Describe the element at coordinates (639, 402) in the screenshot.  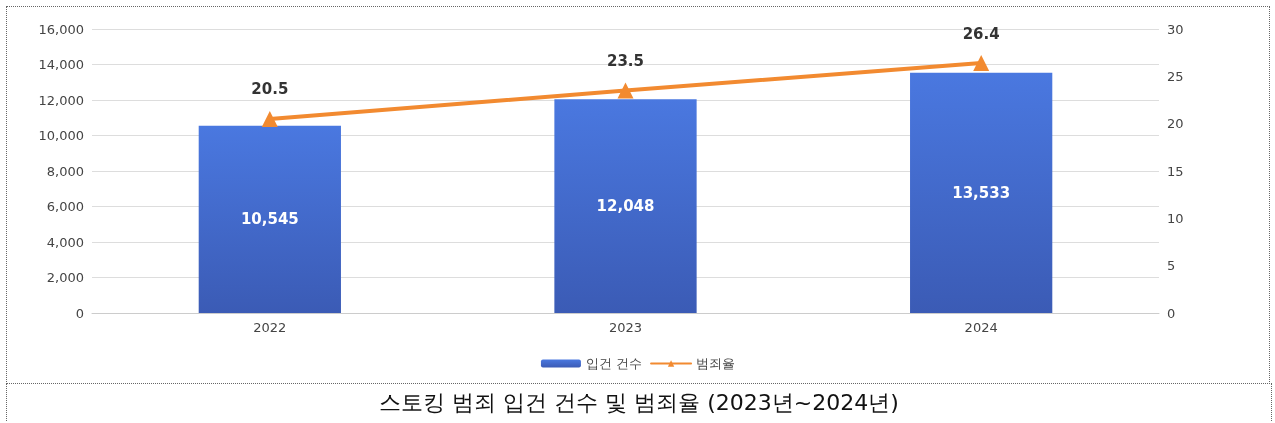
I see `text: 스토킹 범죄 입건 건수 및 범죄율 (2023년~2024년)` at that location.